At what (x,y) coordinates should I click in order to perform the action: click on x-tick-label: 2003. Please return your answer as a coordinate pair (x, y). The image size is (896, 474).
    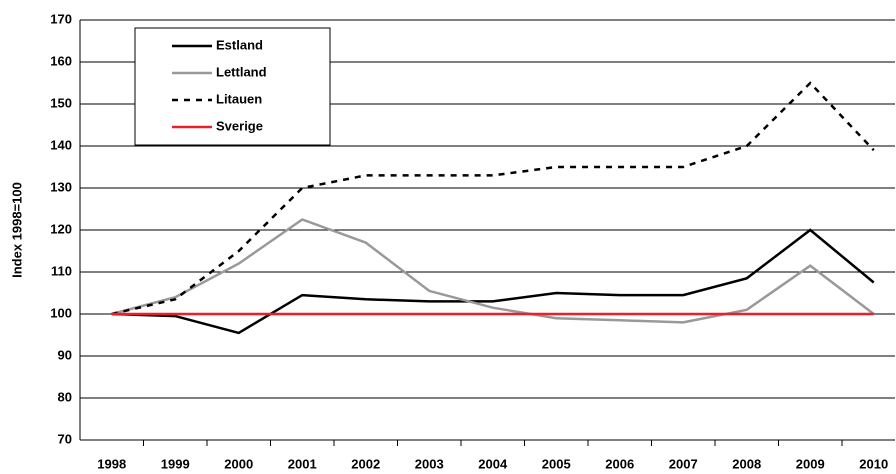
    Looking at the image, I should click on (429, 463).